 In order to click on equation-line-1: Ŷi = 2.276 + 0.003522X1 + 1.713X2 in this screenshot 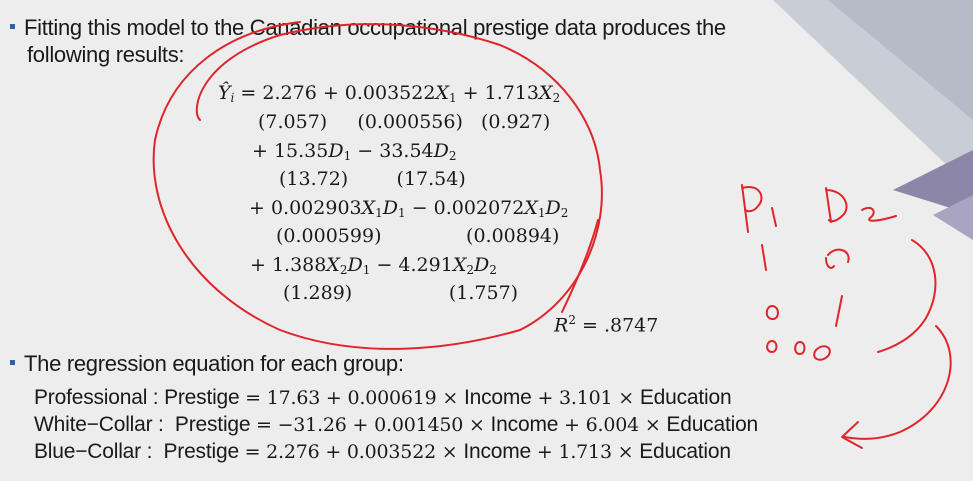, I will do `click(389, 93)`.